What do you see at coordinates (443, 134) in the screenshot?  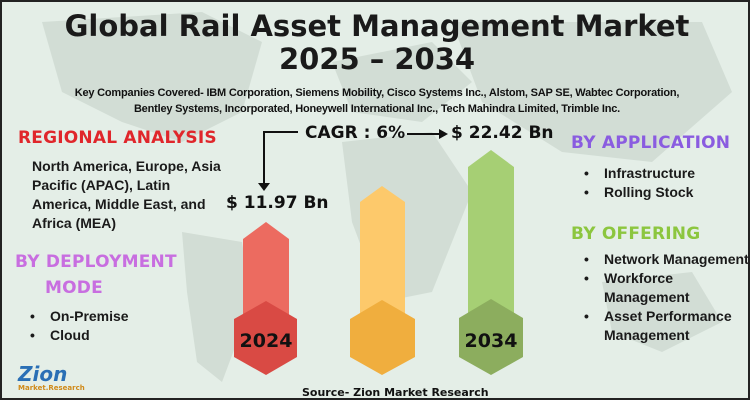 I see `arrow-right-icon` at bounding box center [443, 134].